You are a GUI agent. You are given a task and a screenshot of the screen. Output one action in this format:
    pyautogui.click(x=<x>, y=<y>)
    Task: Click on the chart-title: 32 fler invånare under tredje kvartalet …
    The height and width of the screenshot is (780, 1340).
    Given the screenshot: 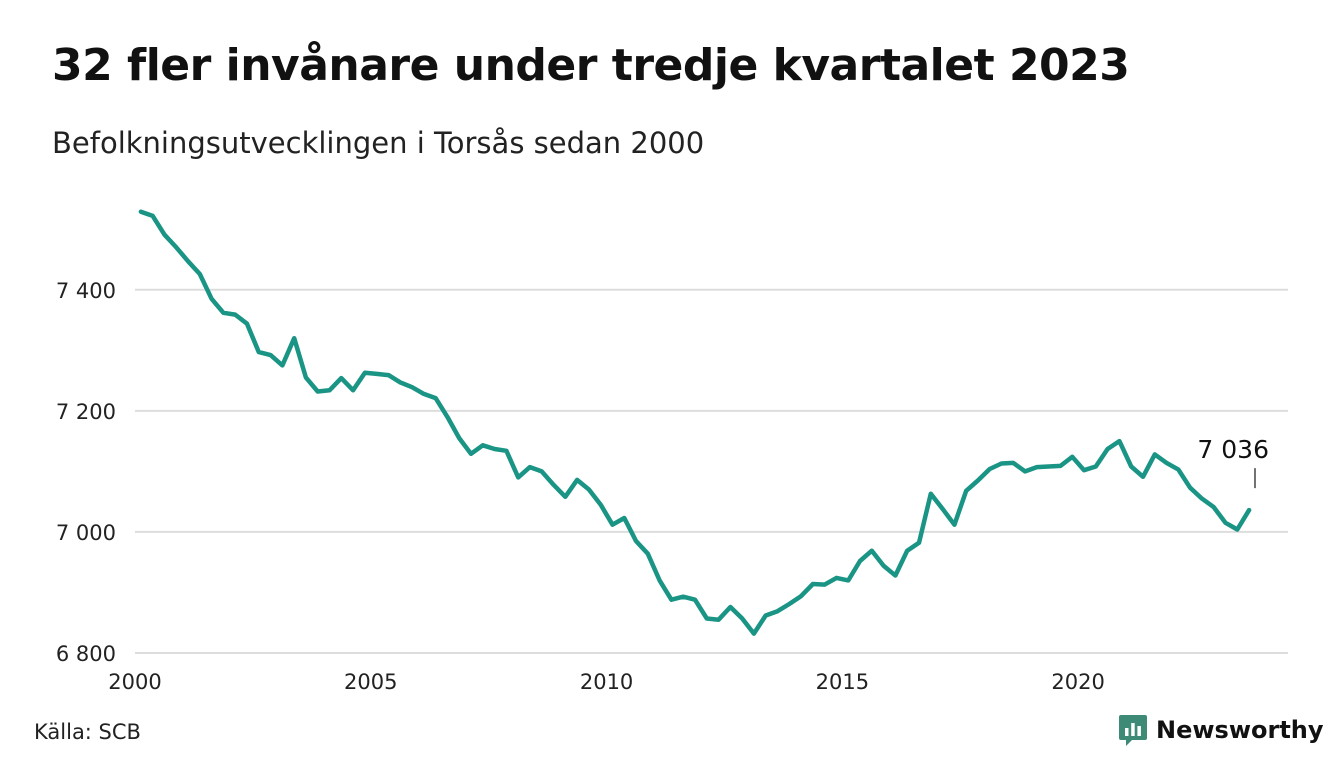 What is the action you would take?
    pyautogui.click(x=591, y=65)
    